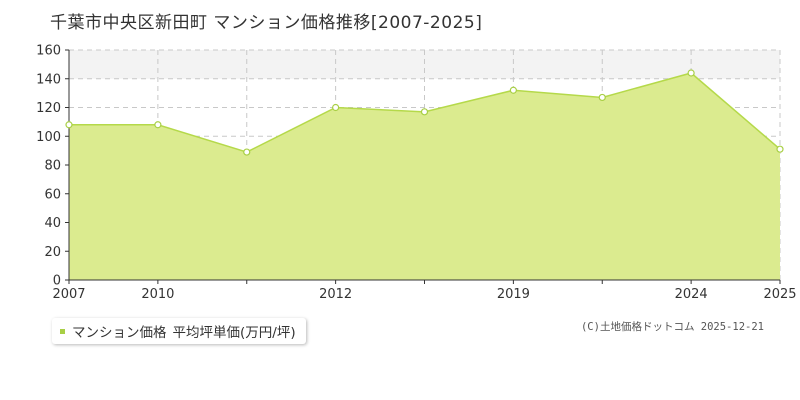 The width and height of the screenshot is (800, 400). Describe the element at coordinates (335, 294) in the screenshot. I see `x-tick-label-2012: 2012` at that location.